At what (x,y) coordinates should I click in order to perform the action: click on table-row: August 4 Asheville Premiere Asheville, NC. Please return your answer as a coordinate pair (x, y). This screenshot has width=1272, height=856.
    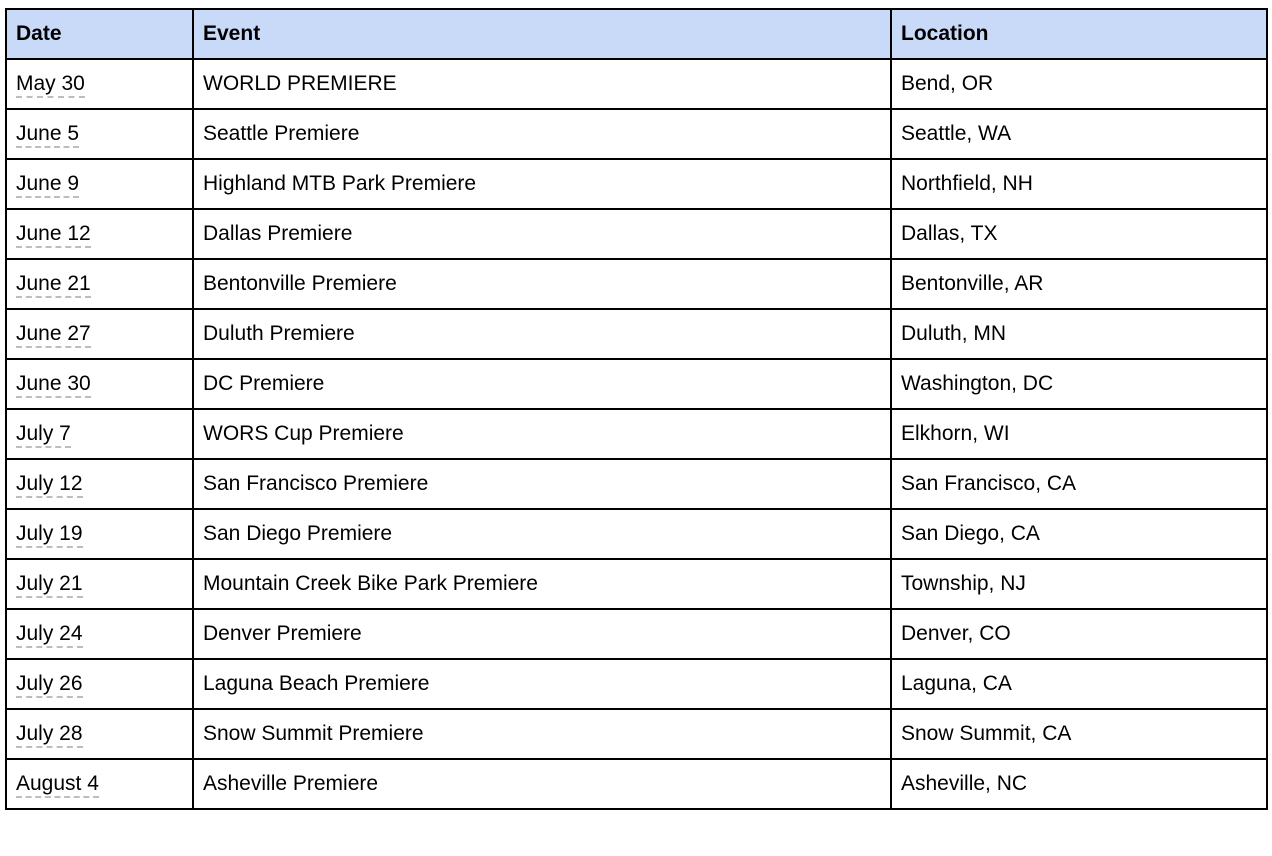
    Looking at the image, I should click on (636, 784).